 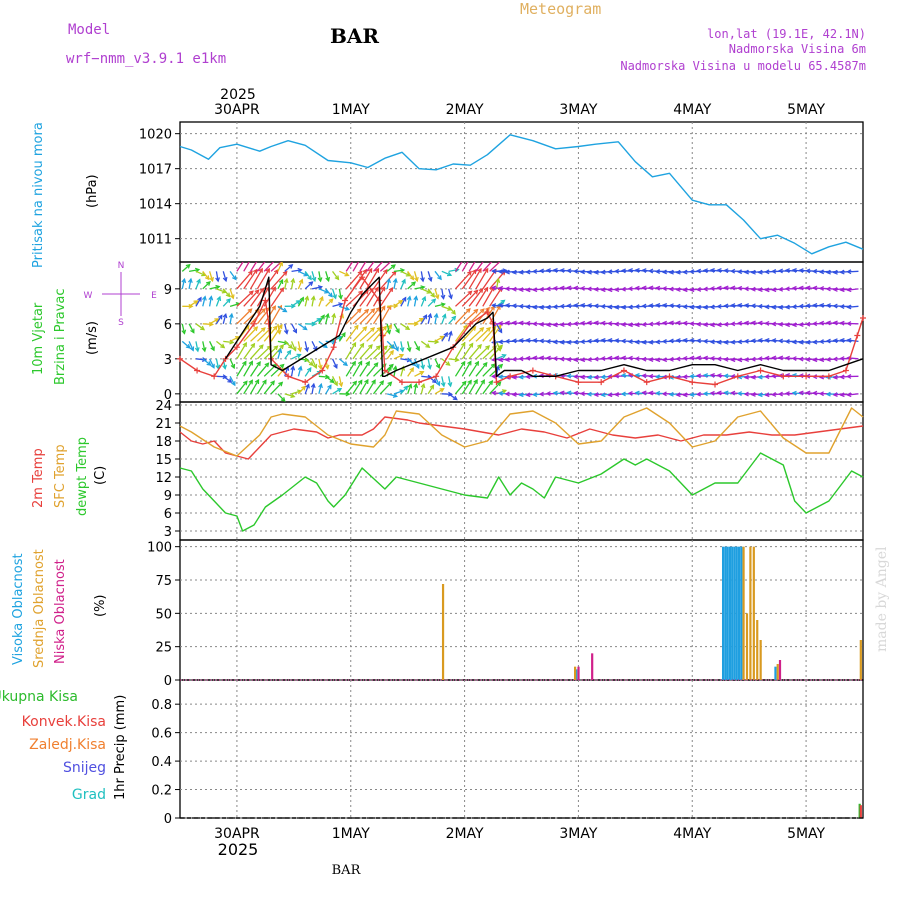 What do you see at coordinates (60, 476) in the screenshot?
I see `sfc-axis-label: SFC Temp` at bounding box center [60, 476].